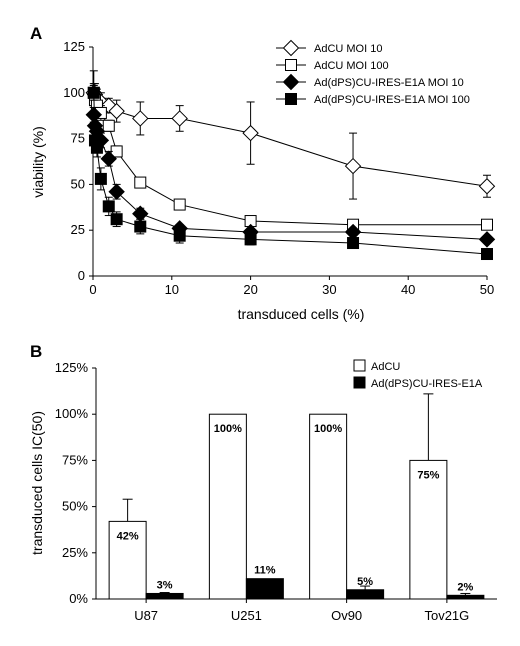 Image resolution: width=520 pixels, height=646 pixels. What do you see at coordinates (329, 289) in the screenshot?
I see `panel-a-x-tick-label: 30` at bounding box center [329, 289].